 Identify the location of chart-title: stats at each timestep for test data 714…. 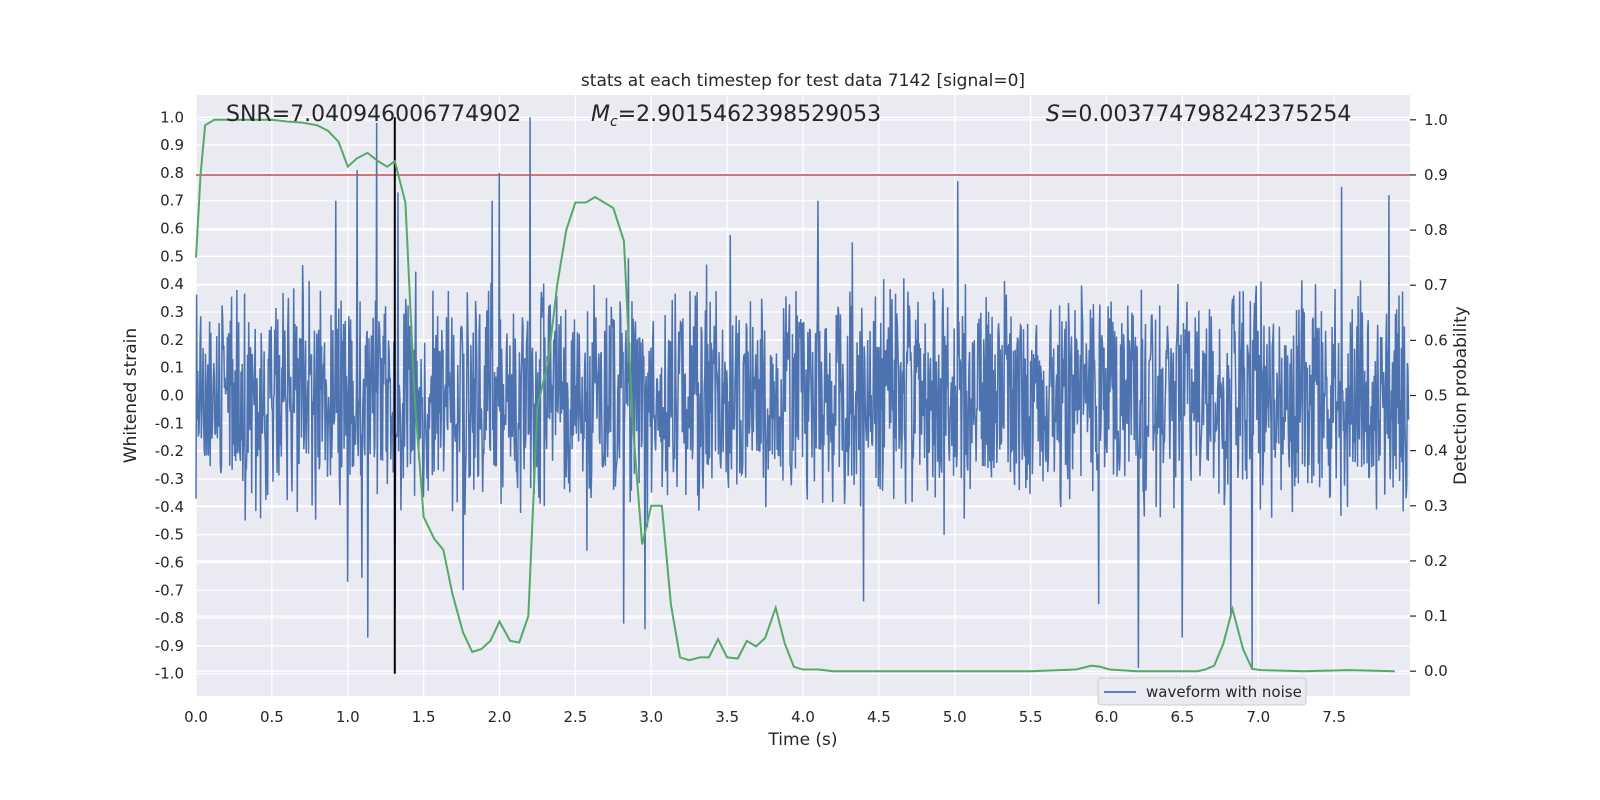
(803, 81).